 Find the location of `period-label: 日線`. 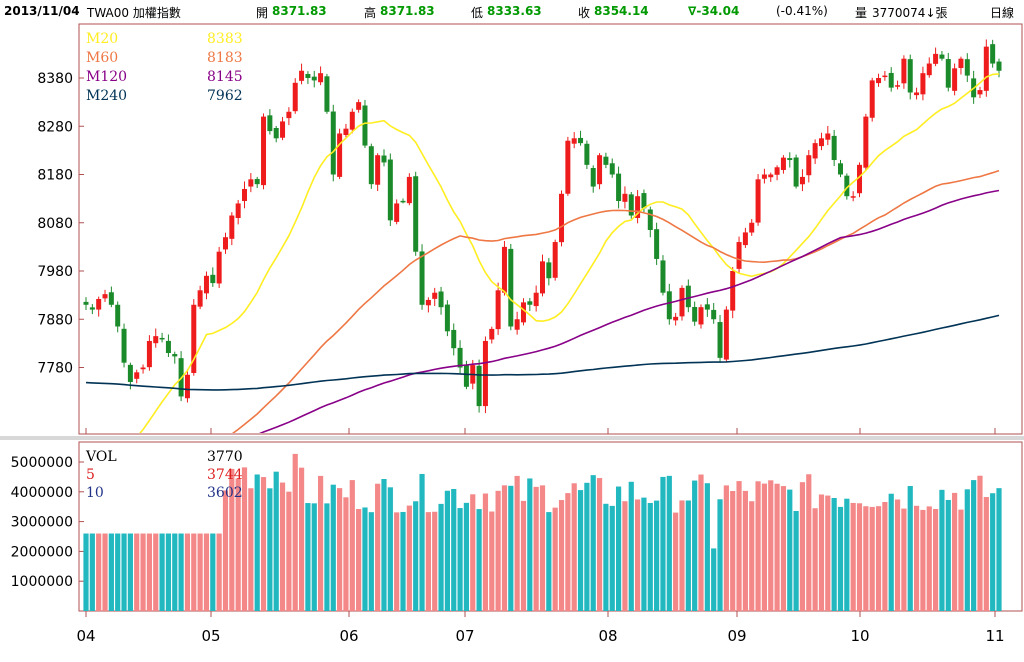

period-label: 日線 is located at coordinates (1002, 13).